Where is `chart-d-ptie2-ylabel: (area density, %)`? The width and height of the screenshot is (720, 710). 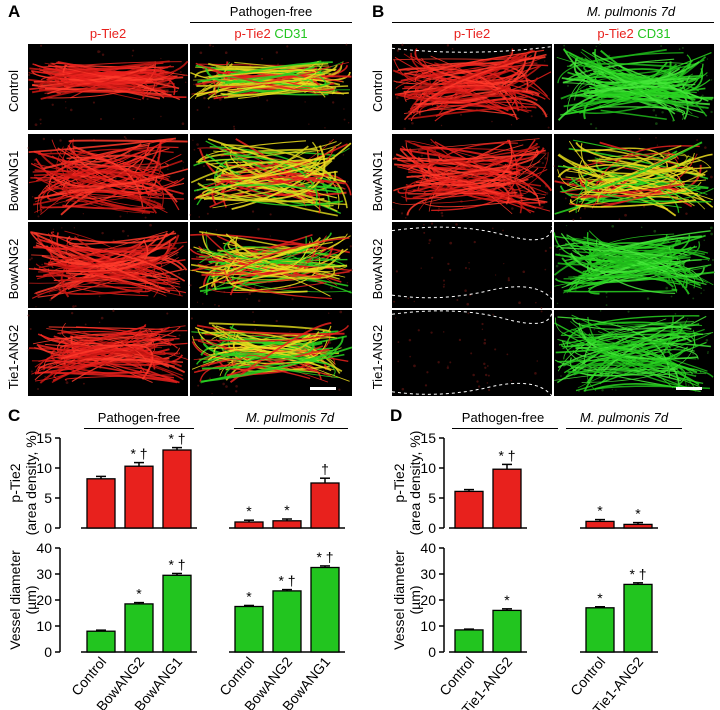
chart-d-ptie2-ylabel: (area density, %) is located at coordinates (415, 483).